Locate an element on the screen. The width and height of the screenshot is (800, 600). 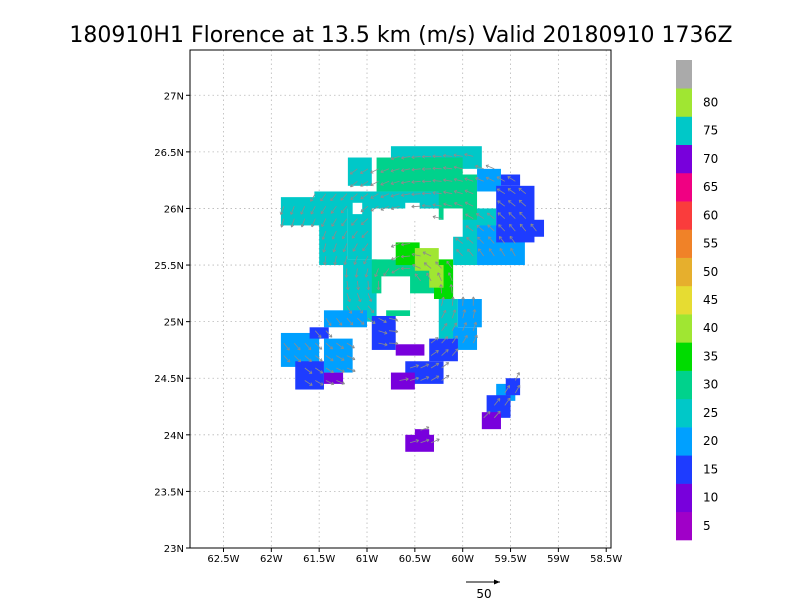
colorbar-label: 10 is located at coordinates (710, 498).